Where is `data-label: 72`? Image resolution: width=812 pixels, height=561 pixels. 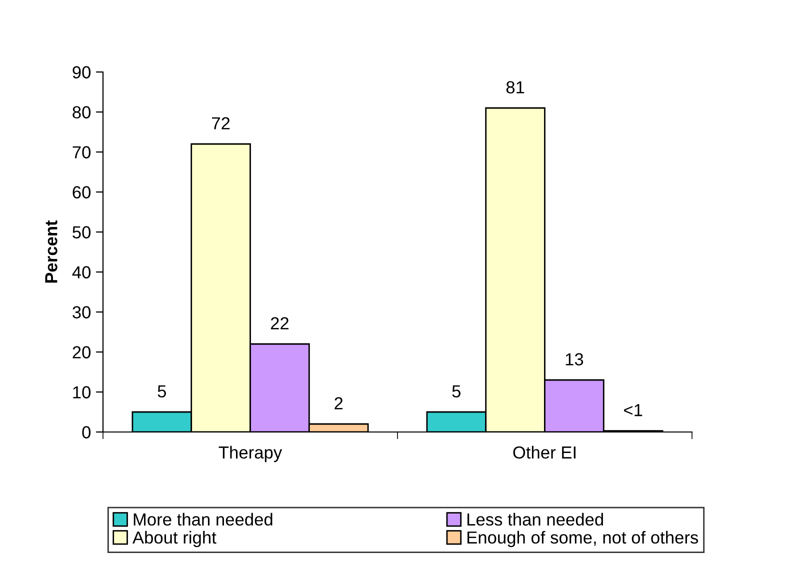 data-label: 72 is located at coordinates (221, 123).